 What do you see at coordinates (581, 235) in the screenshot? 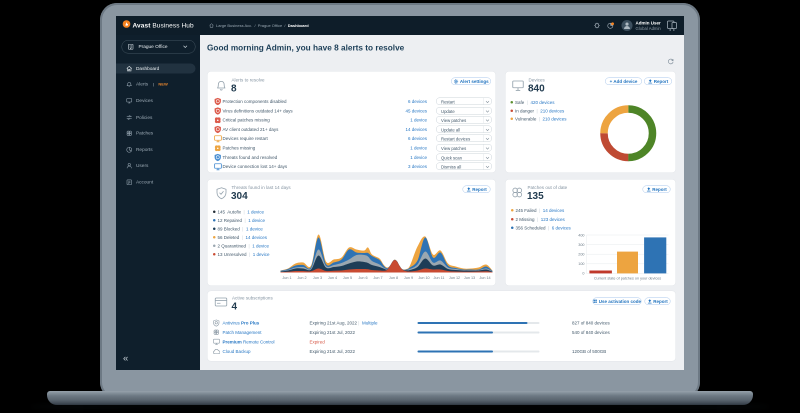
I see `svg-text: 400` at bounding box center [581, 235].